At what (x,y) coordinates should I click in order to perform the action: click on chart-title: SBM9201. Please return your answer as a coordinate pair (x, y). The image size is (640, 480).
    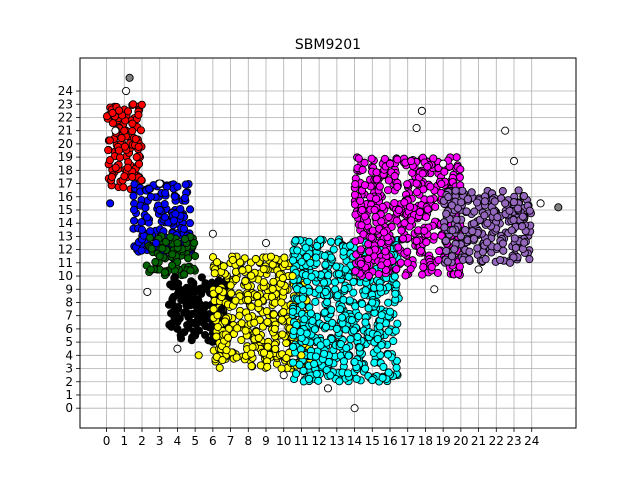
    Looking at the image, I should click on (328, 45).